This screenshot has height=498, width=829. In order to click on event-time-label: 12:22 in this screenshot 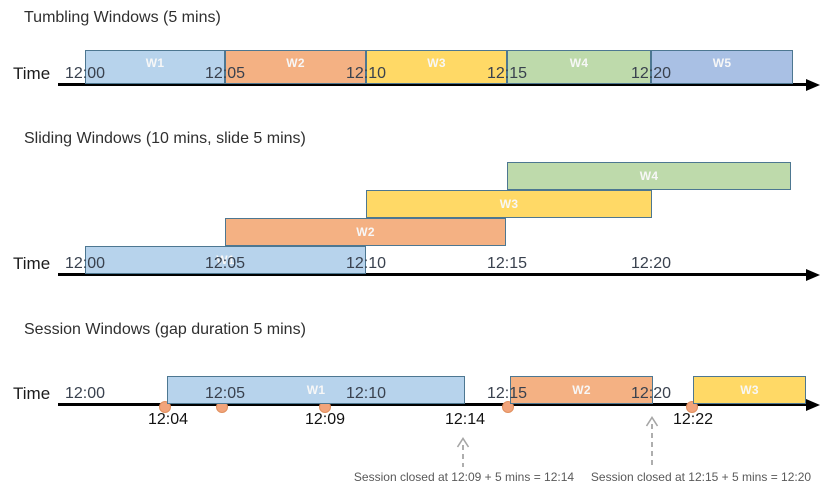, I will do `click(693, 419)`.